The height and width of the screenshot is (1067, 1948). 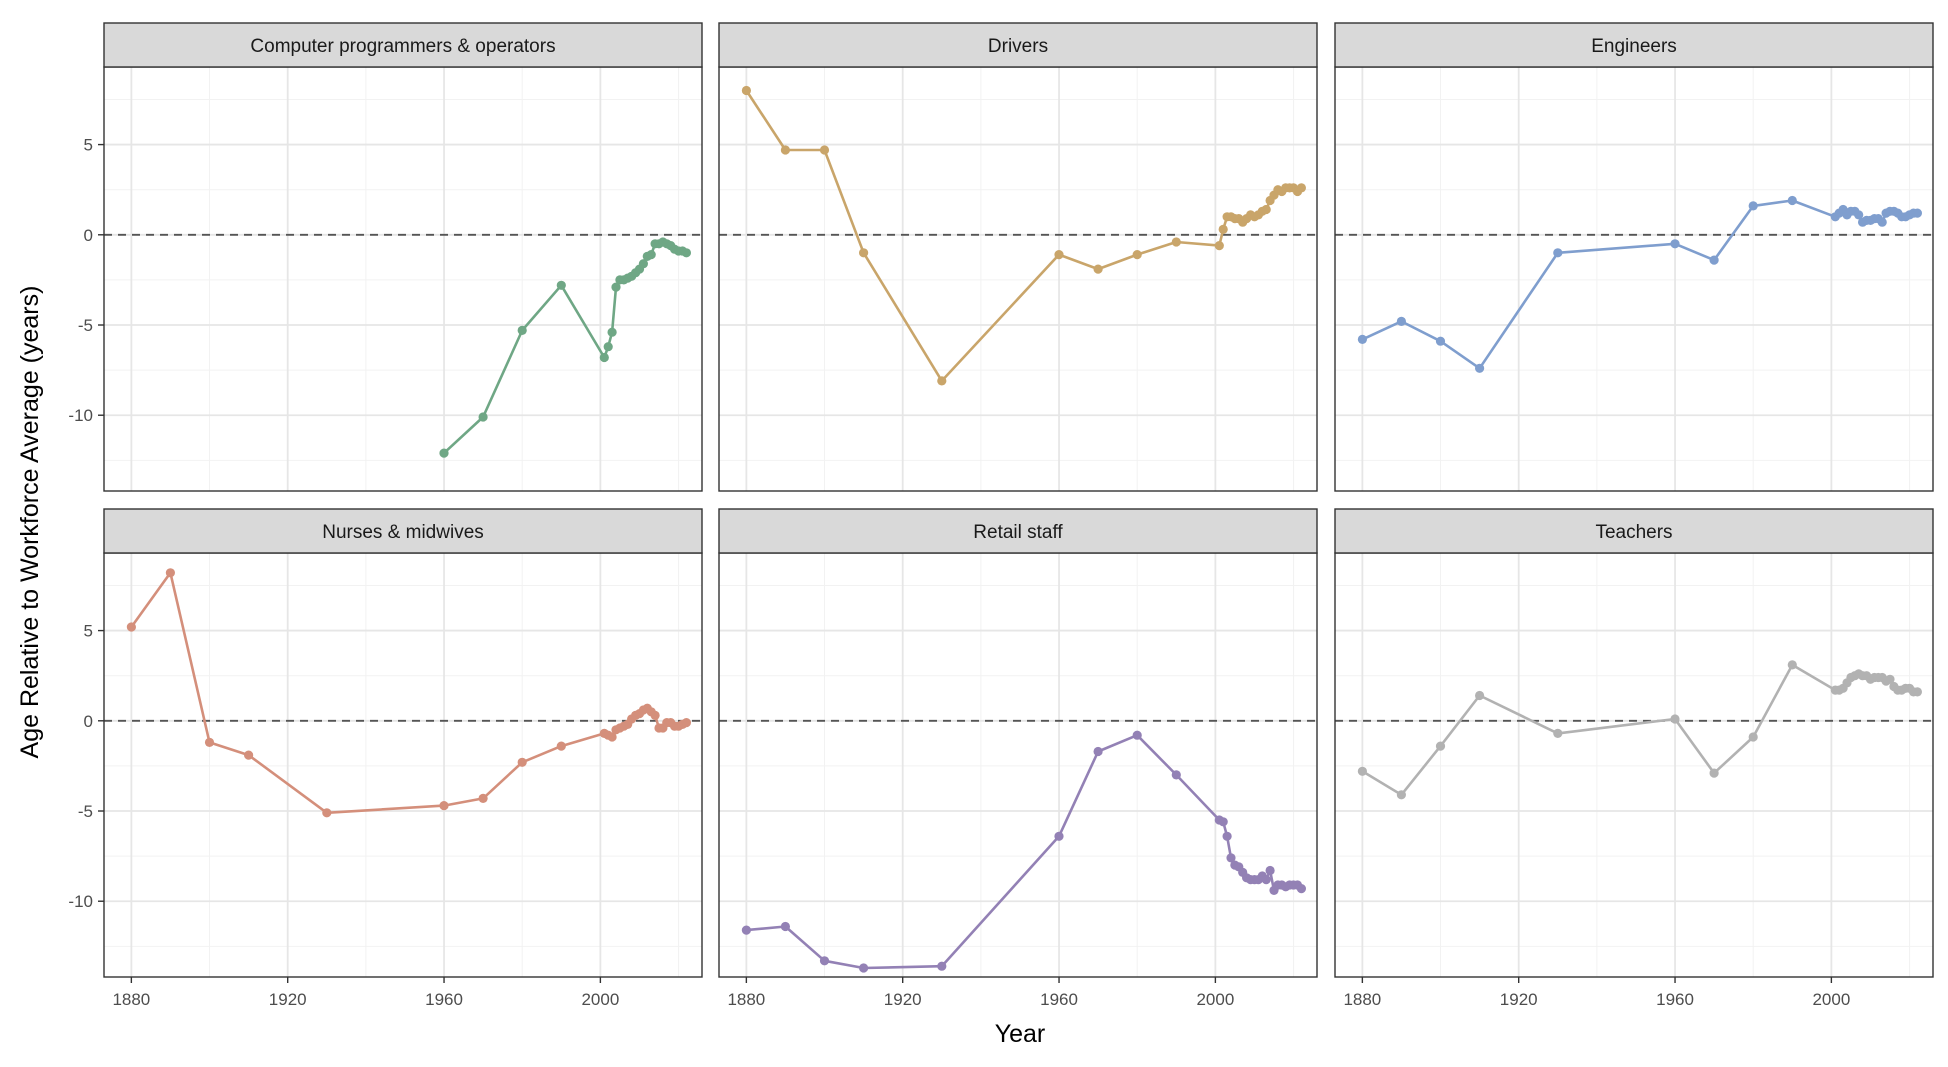 What do you see at coordinates (1362, 999) in the screenshot?
I see `x-tick-label: 1880` at bounding box center [1362, 999].